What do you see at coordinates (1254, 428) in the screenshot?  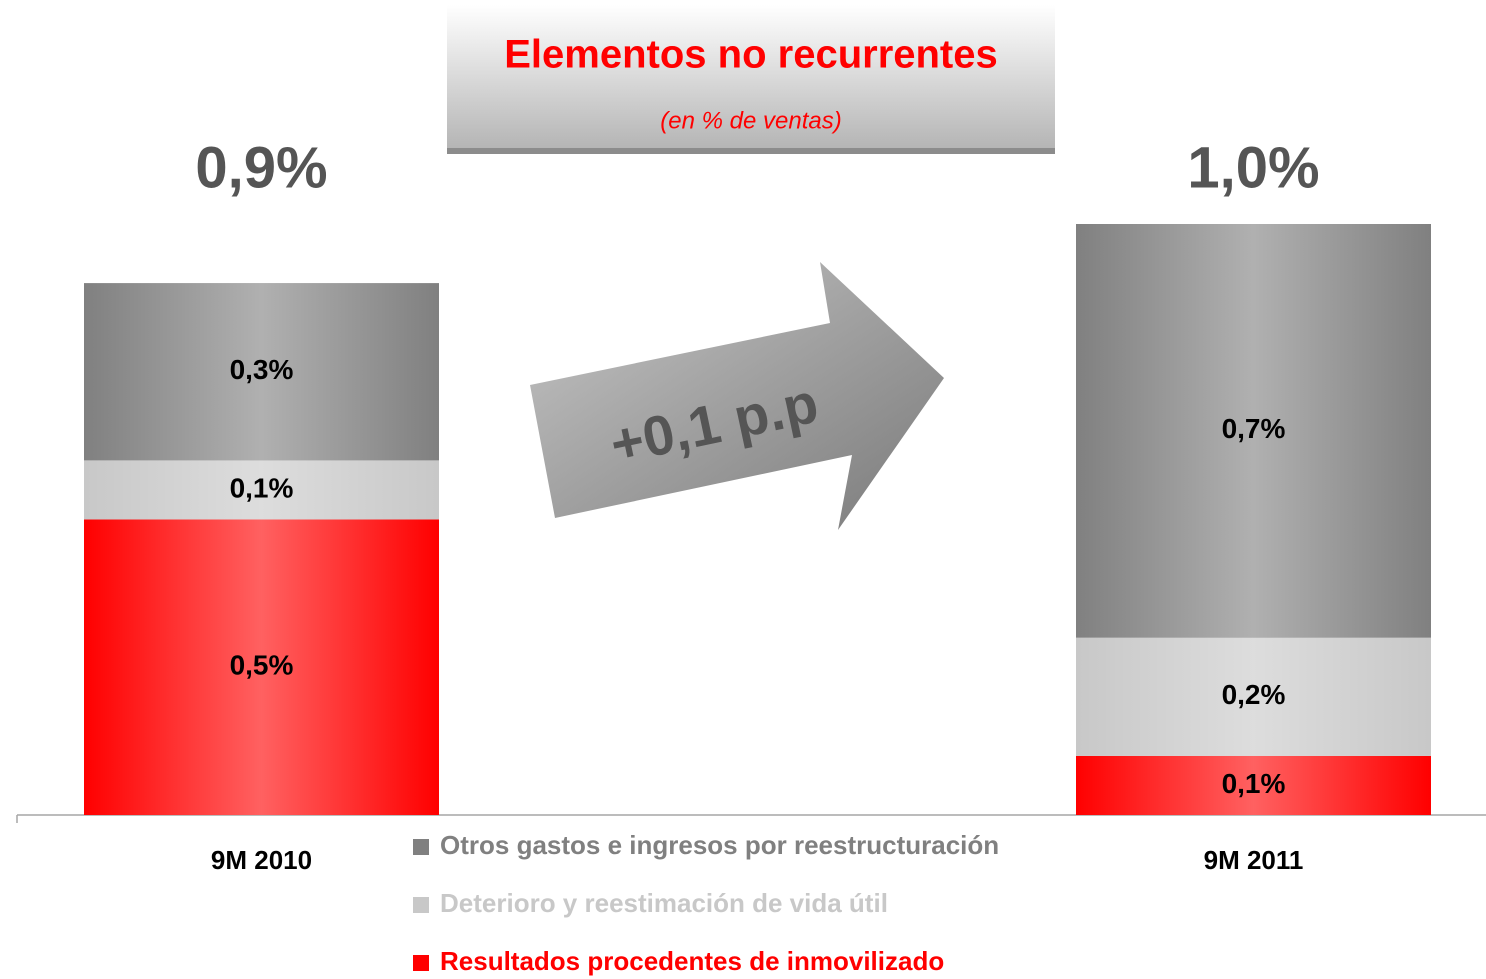 I see `value-label: 0,7%` at bounding box center [1254, 428].